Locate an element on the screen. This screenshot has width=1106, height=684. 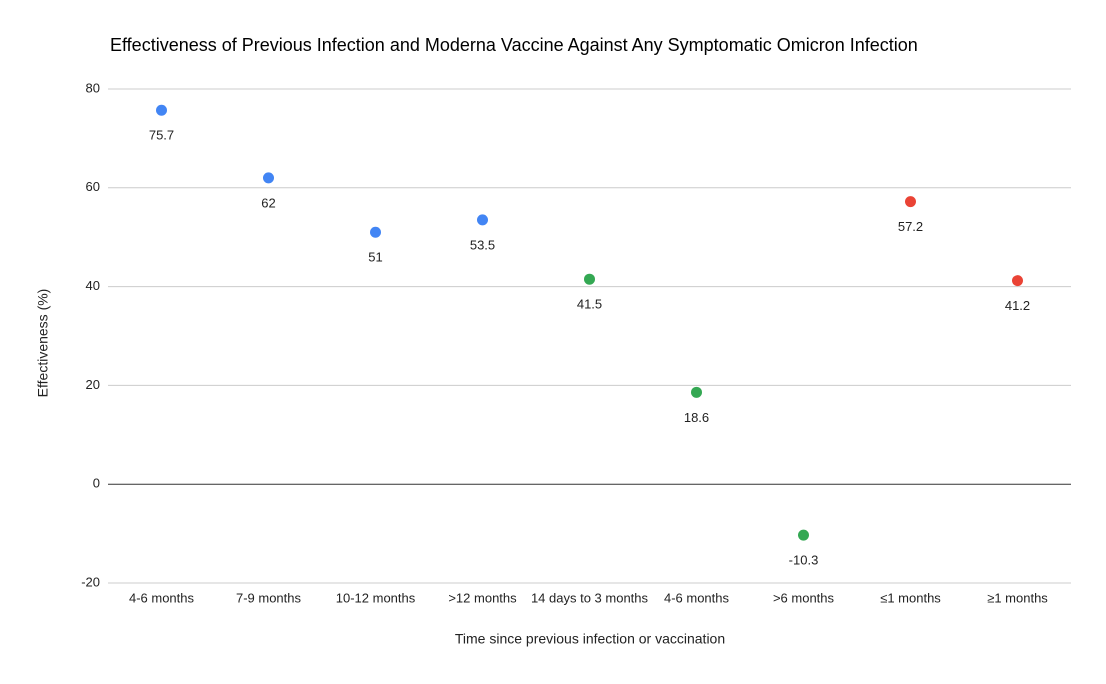
x-tick-label: 7-9 months is located at coordinates (269, 597).